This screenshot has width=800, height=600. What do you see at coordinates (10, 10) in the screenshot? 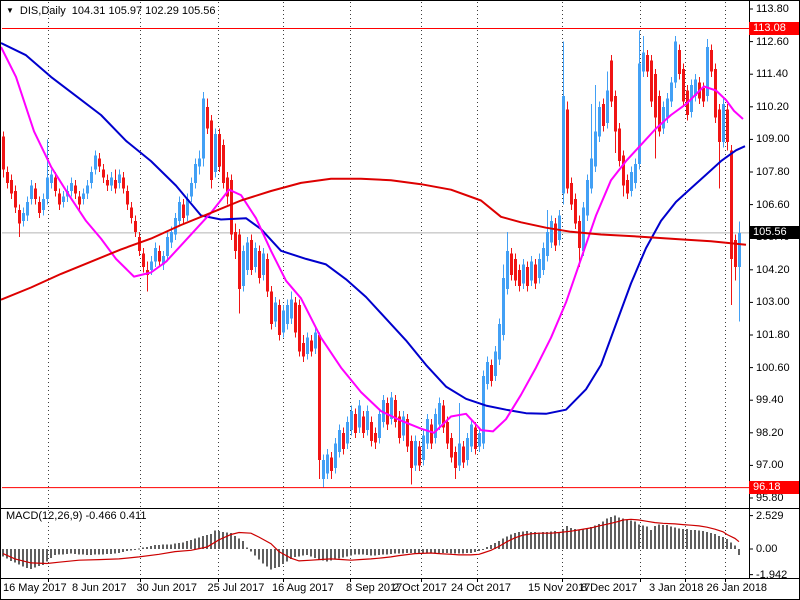
I see `symbol-dropdown-icon: ▼` at bounding box center [10, 10].